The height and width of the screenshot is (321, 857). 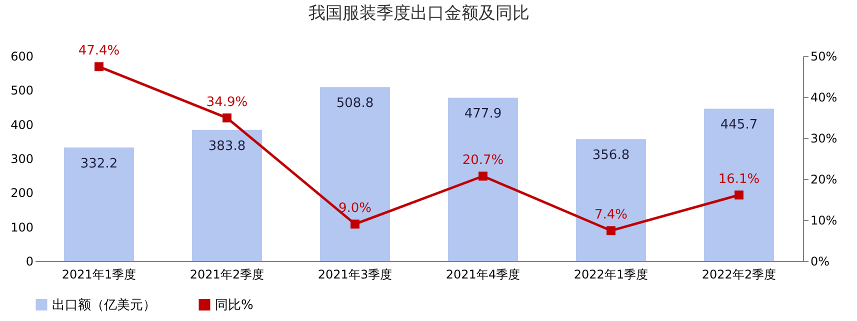 What do you see at coordinates (22, 57) in the screenshot?
I see `y-tick-label: 600` at bounding box center [22, 57].